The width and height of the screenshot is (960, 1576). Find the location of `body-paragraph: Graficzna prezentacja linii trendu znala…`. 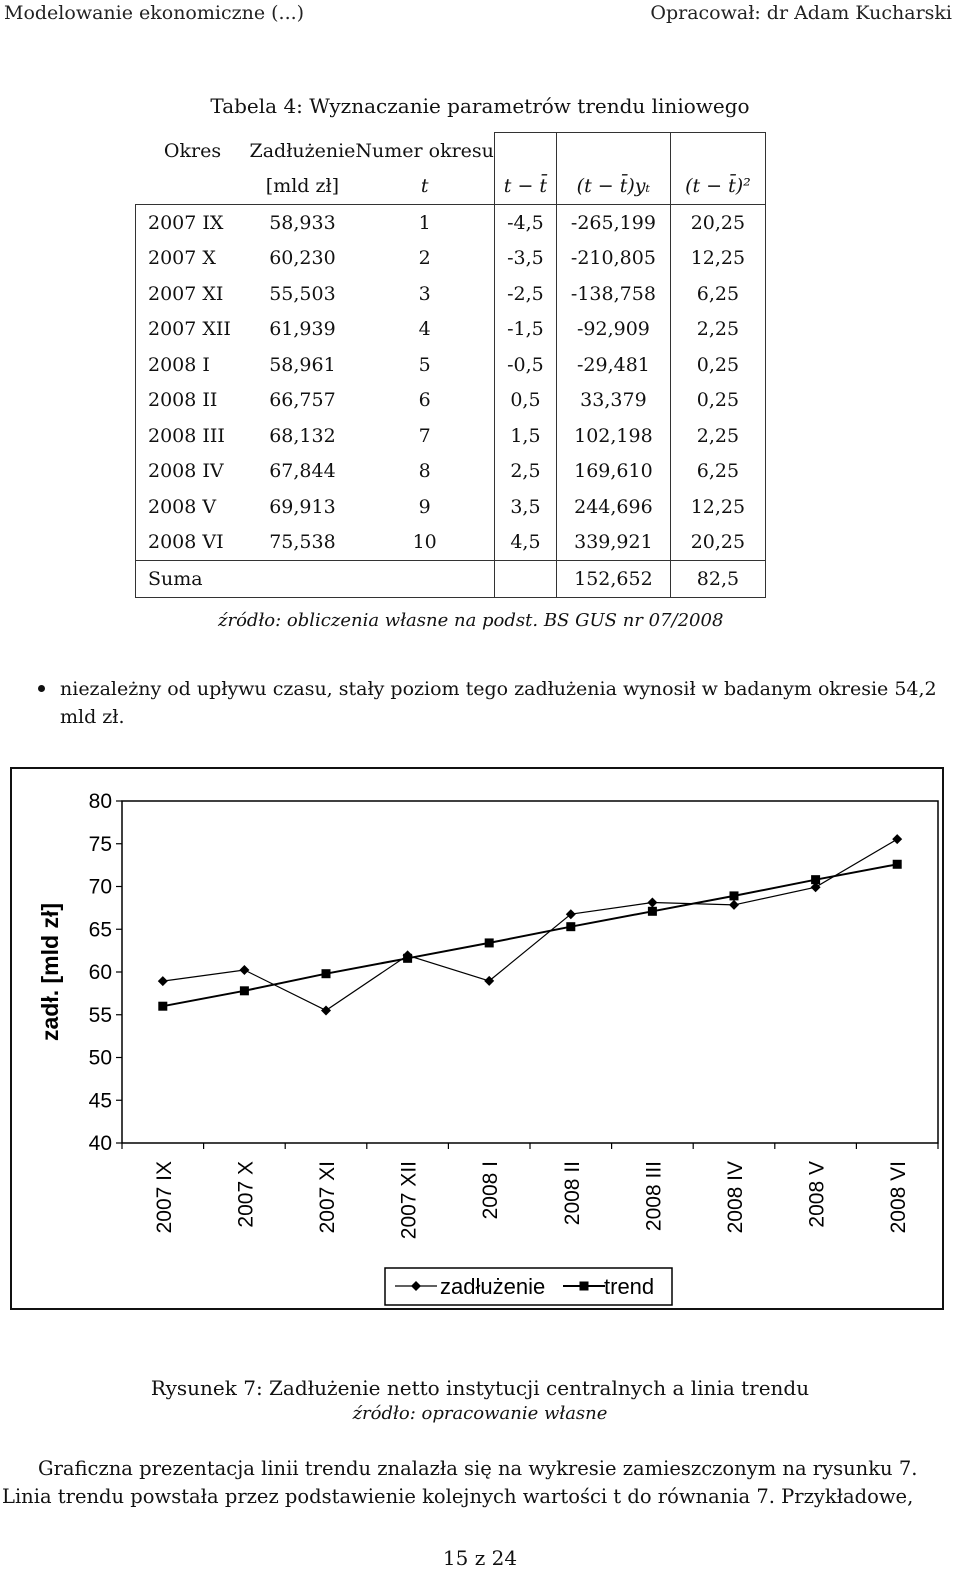

body-paragraph: Graficzna prezentacja linii trendu znala… is located at coordinates (476, 1483).